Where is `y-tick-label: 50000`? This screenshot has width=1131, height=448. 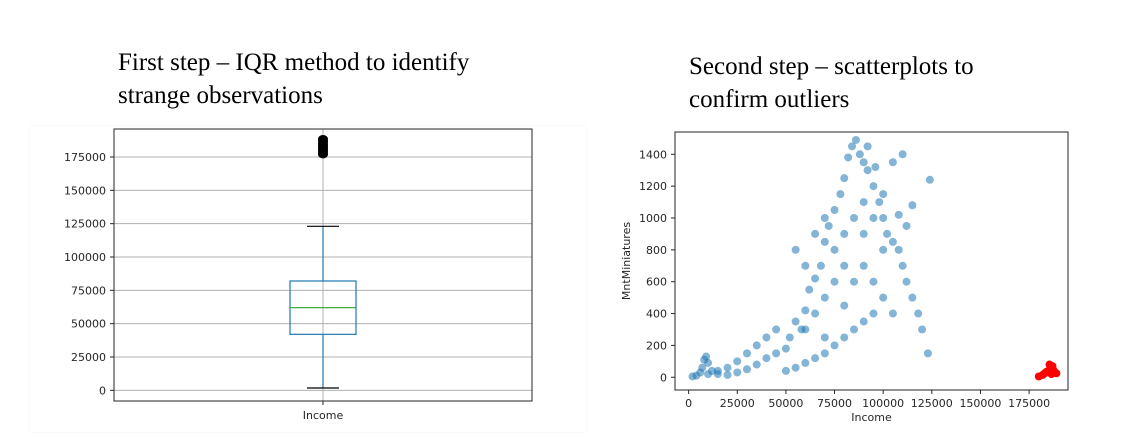
y-tick-label: 50000 is located at coordinates (88, 324).